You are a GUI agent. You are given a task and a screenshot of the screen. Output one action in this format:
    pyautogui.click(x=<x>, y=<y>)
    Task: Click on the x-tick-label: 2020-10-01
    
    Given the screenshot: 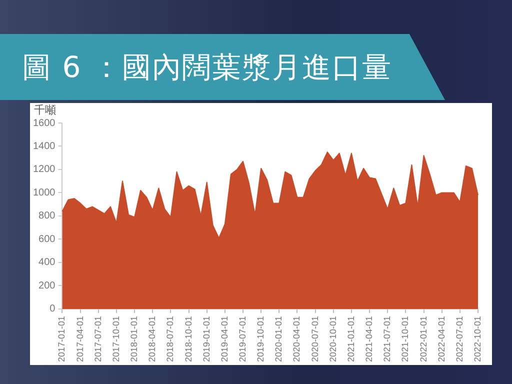 What is the action you would take?
    pyautogui.click(x=333, y=339)
    